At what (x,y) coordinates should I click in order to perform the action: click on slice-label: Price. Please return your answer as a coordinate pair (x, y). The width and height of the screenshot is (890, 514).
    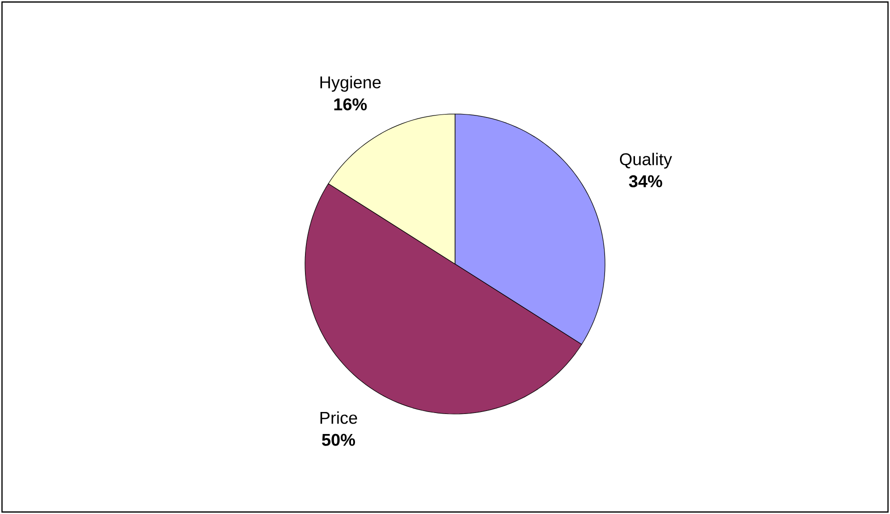
    Looking at the image, I should click on (339, 417).